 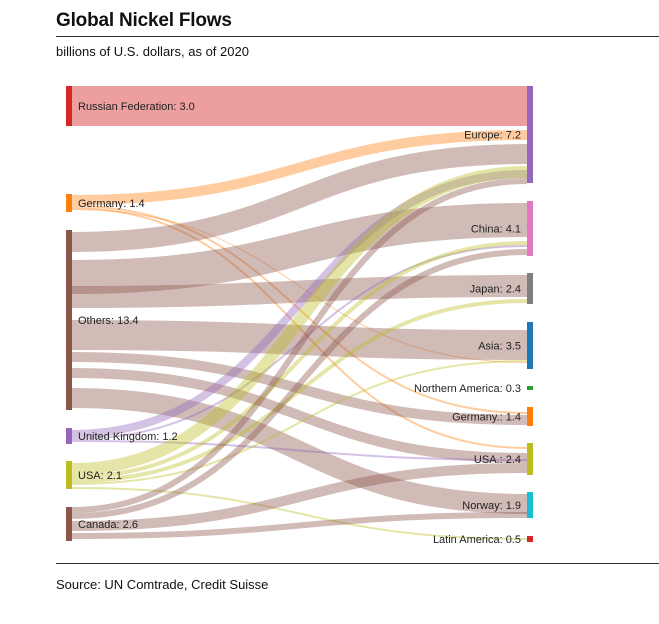 I want to click on target-node-japan, so click(x=530, y=288).